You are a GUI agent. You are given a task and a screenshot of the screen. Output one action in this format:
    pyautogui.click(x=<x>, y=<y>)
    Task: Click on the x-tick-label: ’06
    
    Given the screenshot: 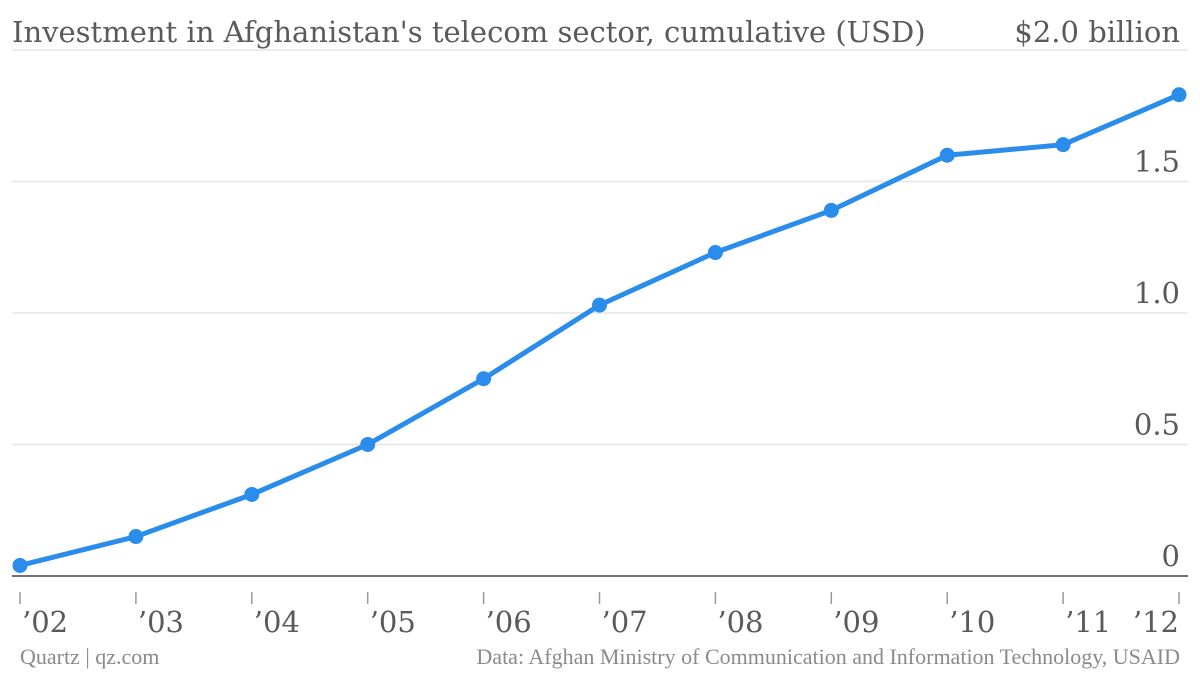 What is the action you would take?
    pyautogui.click(x=509, y=622)
    